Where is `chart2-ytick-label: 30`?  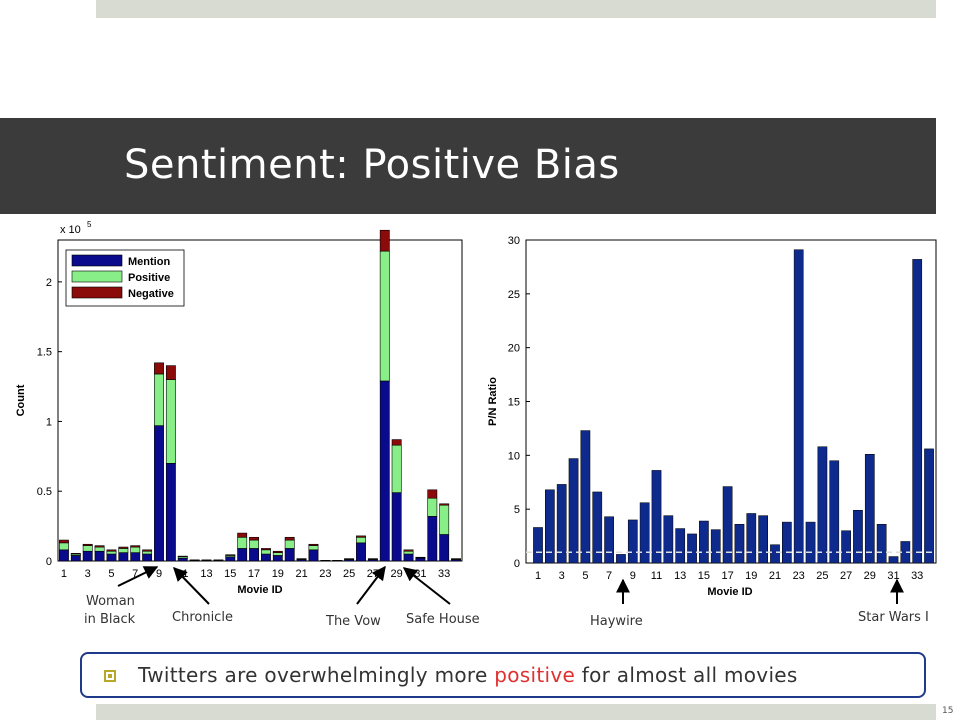
chart2-ytick-label: 30 is located at coordinates (514, 241).